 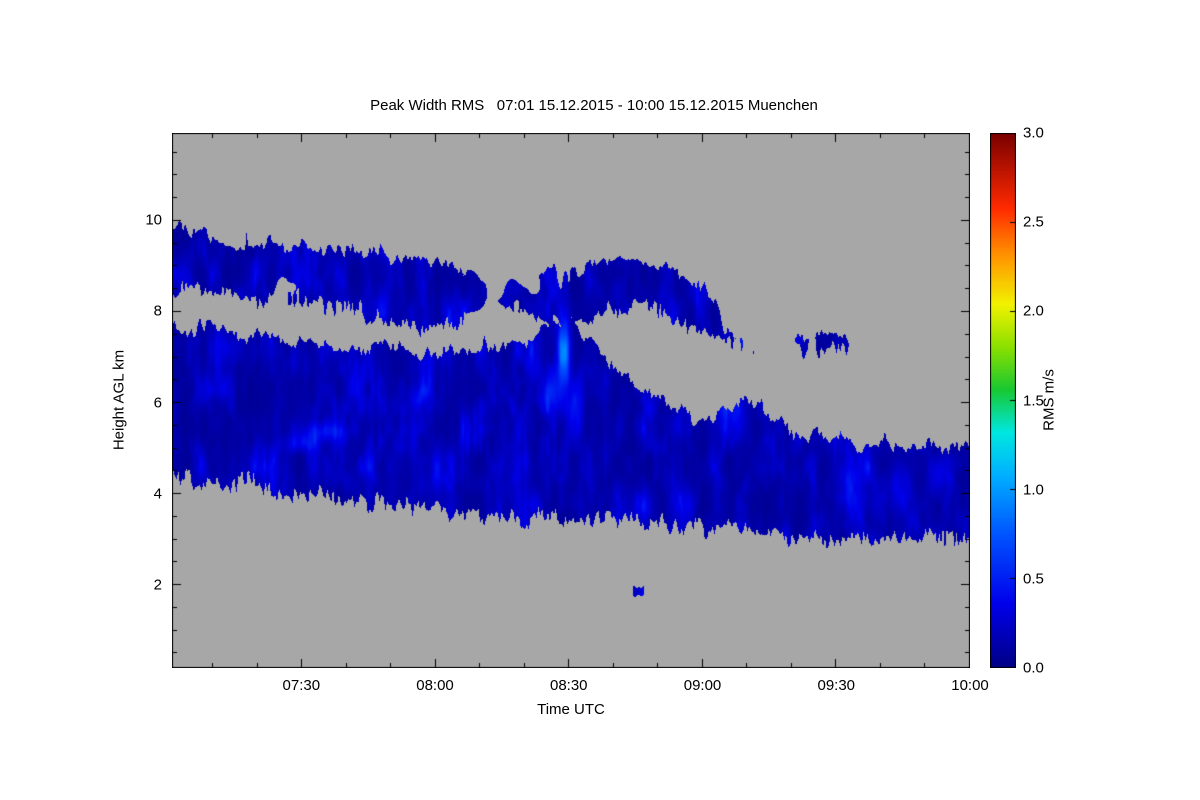 I want to click on y-tick-label: 2, so click(x=157, y=585).